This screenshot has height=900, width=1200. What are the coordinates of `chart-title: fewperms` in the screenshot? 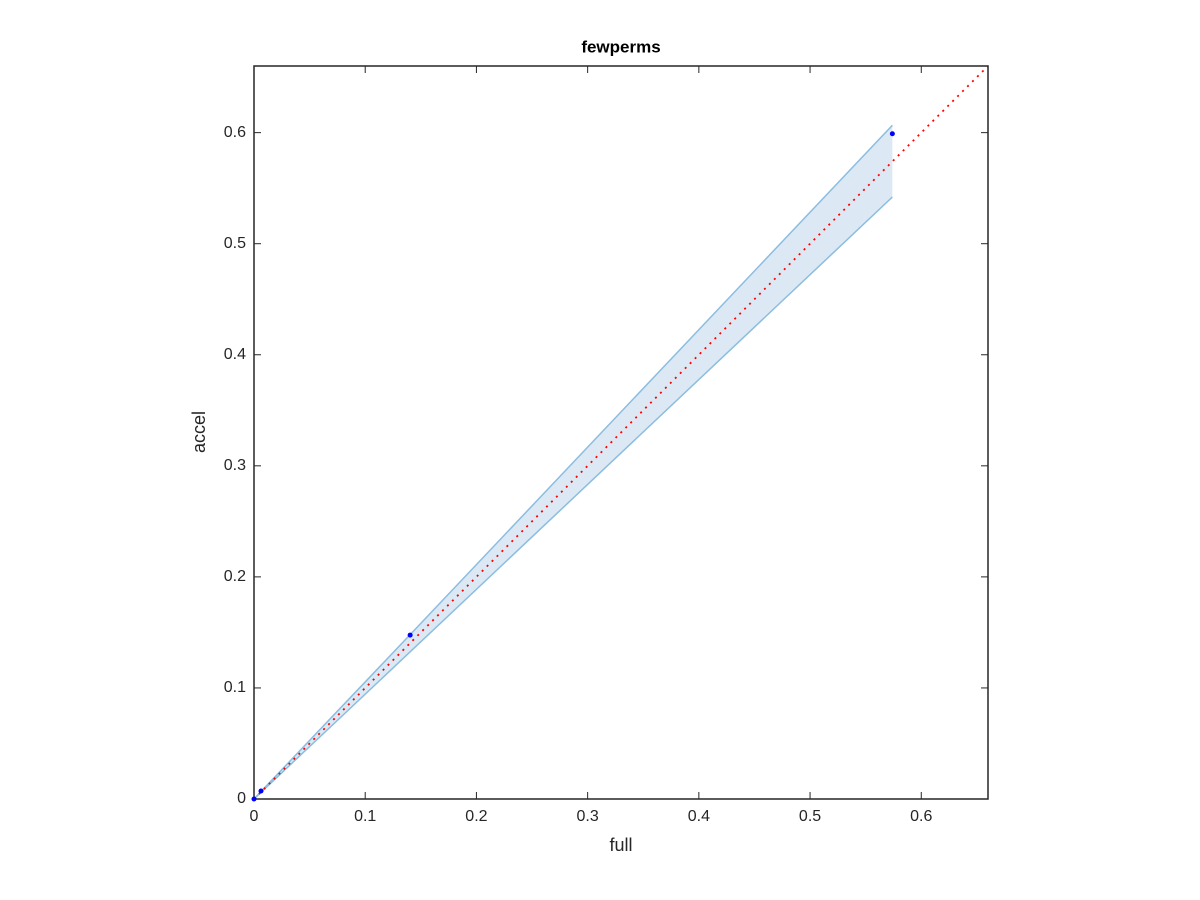 It's located at (620, 46).